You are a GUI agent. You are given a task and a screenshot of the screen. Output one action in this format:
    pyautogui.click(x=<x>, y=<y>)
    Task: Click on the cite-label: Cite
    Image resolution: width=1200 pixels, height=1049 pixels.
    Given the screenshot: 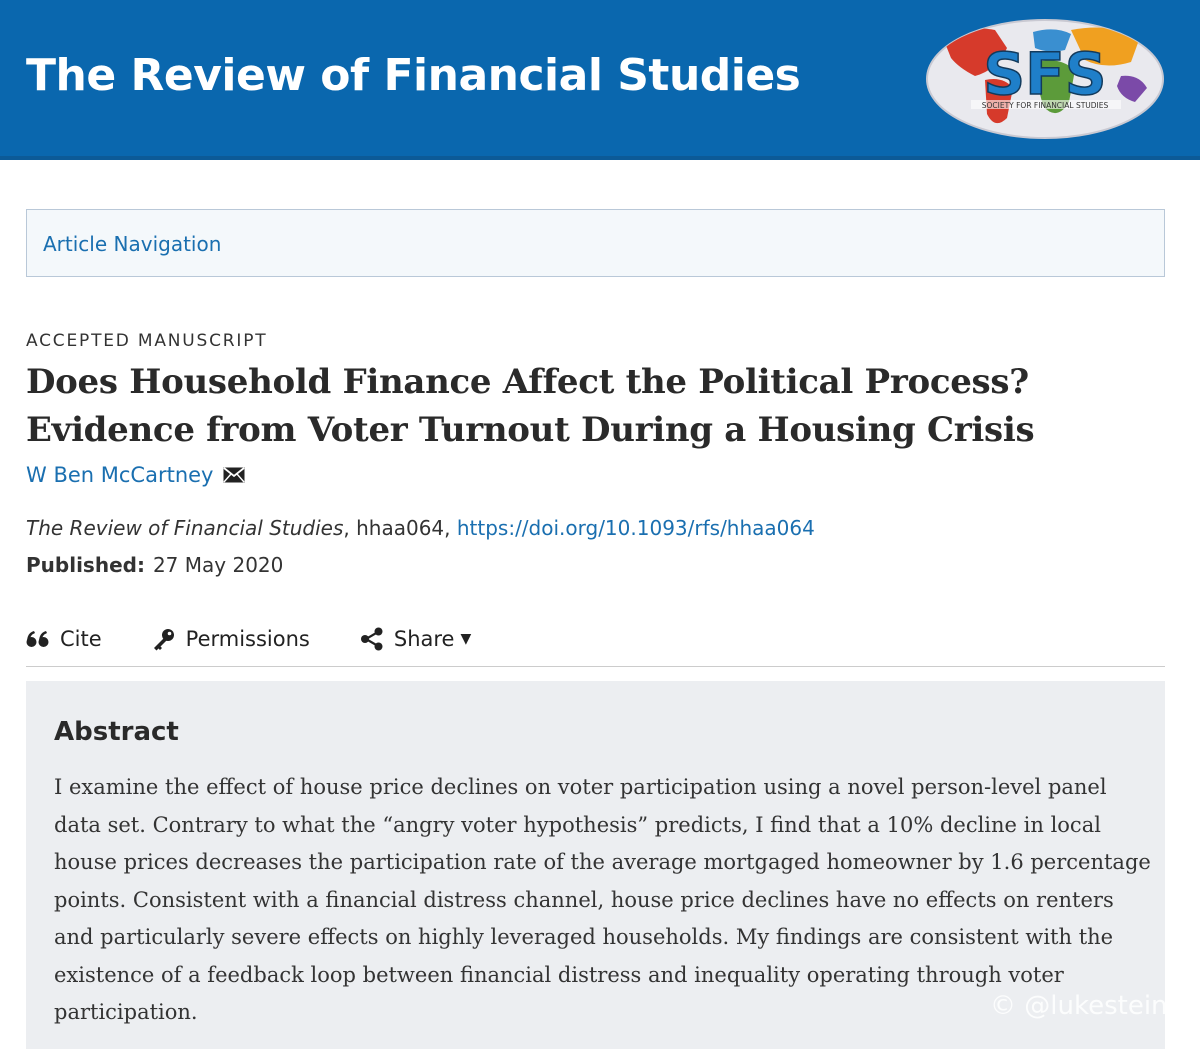 What is the action you would take?
    pyautogui.click(x=81, y=639)
    